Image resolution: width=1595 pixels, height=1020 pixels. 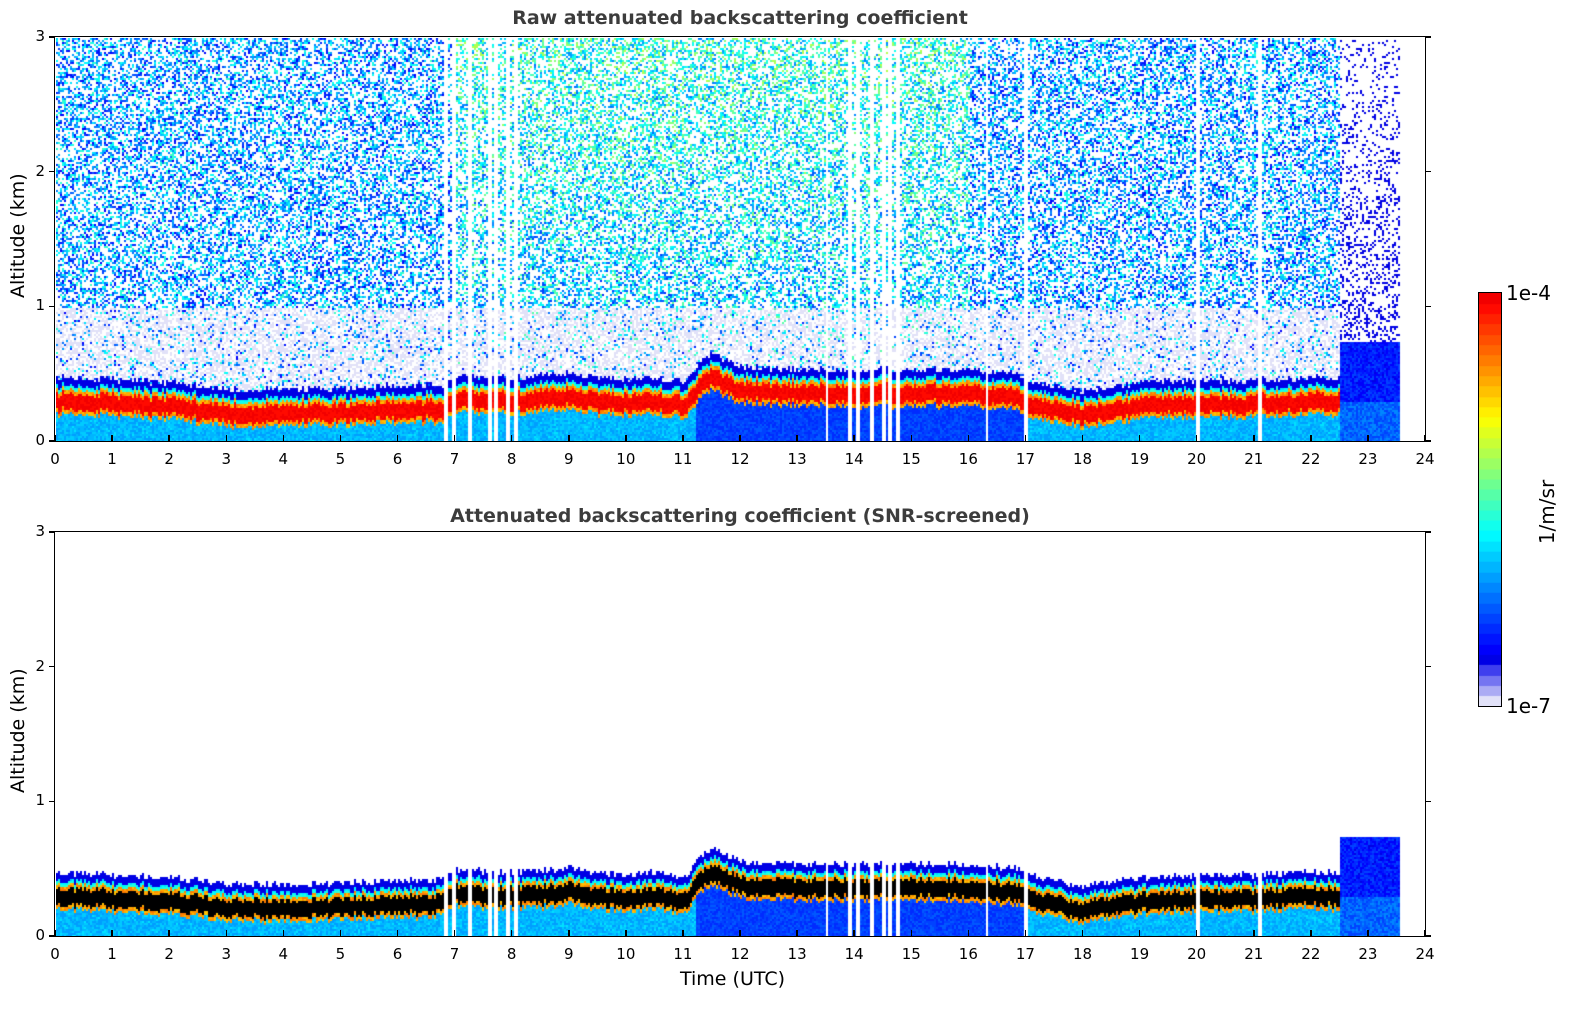 What do you see at coordinates (18, 730) in the screenshot?
I see `bottom-y-axis-label: Altitude (km)` at bounding box center [18, 730].